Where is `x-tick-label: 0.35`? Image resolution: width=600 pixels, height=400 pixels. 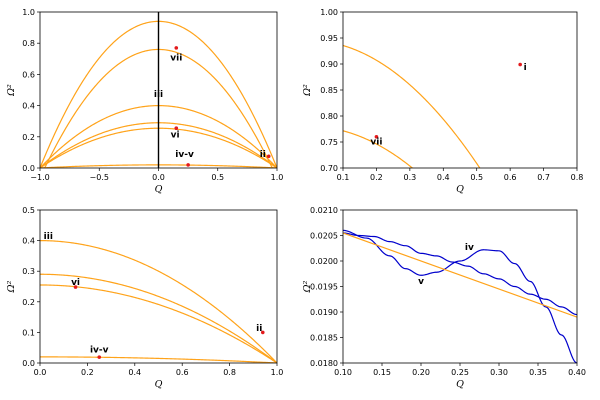 x-tick-label: 0.35 is located at coordinates (538, 372).